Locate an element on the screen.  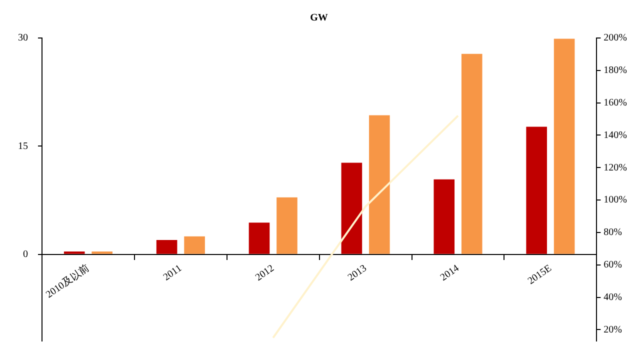
x-tick-label: 2012 is located at coordinates (265, 273).